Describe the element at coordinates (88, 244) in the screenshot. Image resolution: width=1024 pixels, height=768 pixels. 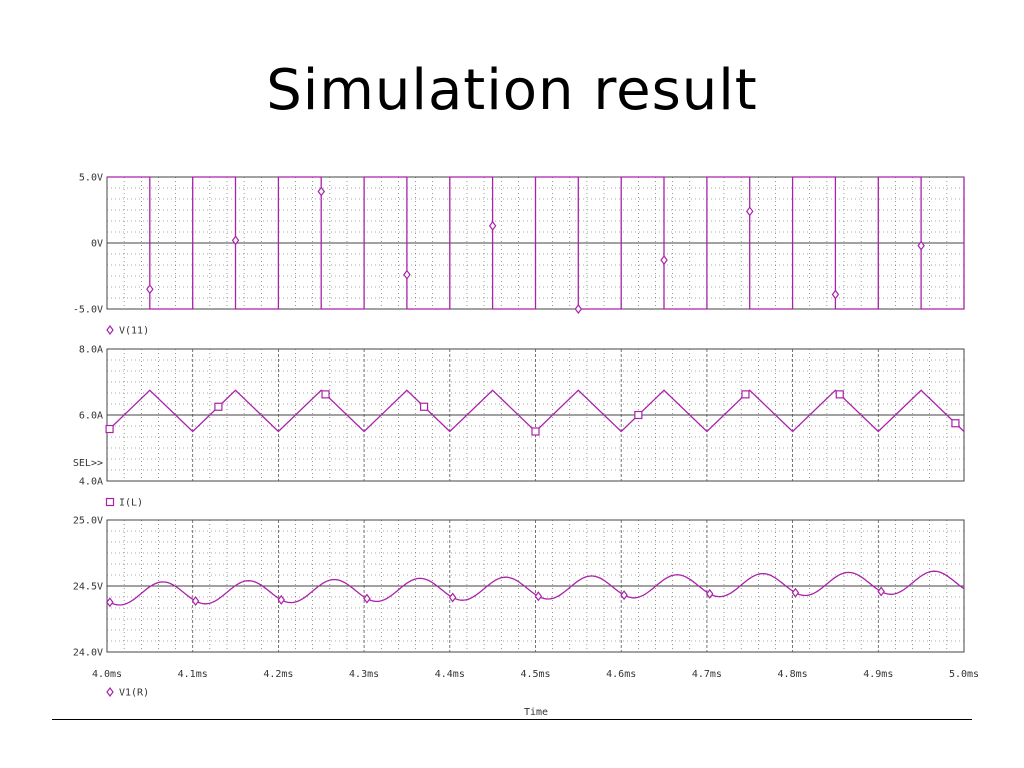
I see `y-ticks-v11: 5.0V 0V -5.0V` at that location.